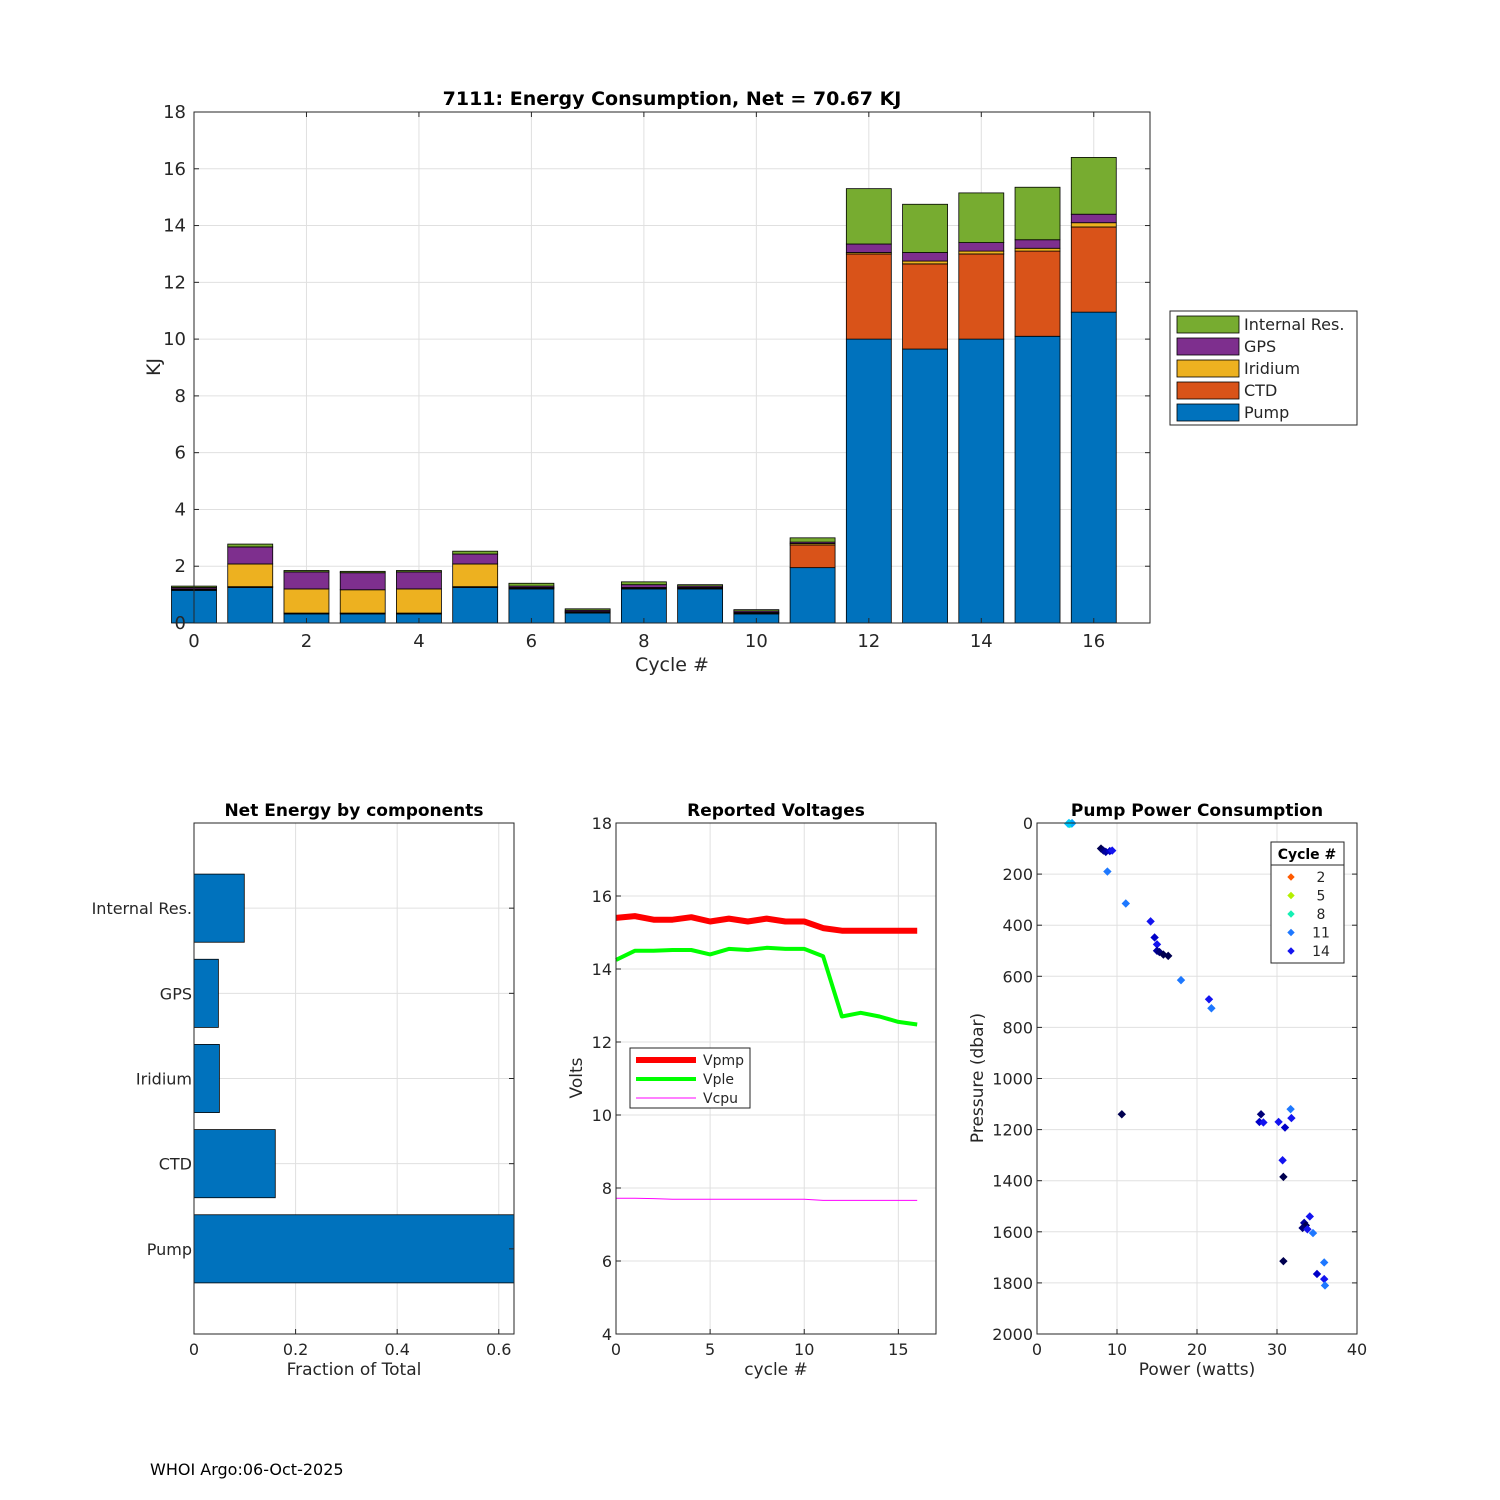 This screenshot has width=1500, height=1500. What do you see at coordinates (353, 811) in the screenshot?
I see `components-chart-title: Net Energy by components` at bounding box center [353, 811].